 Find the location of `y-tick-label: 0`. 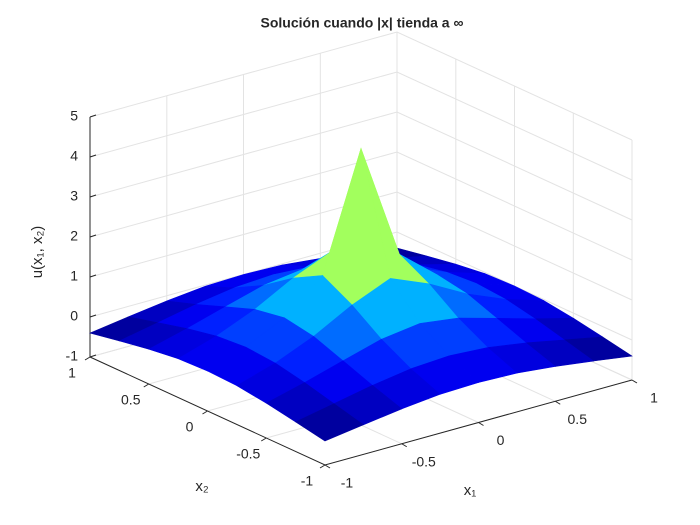

y-tick-label: 0 is located at coordinates (190, 427).